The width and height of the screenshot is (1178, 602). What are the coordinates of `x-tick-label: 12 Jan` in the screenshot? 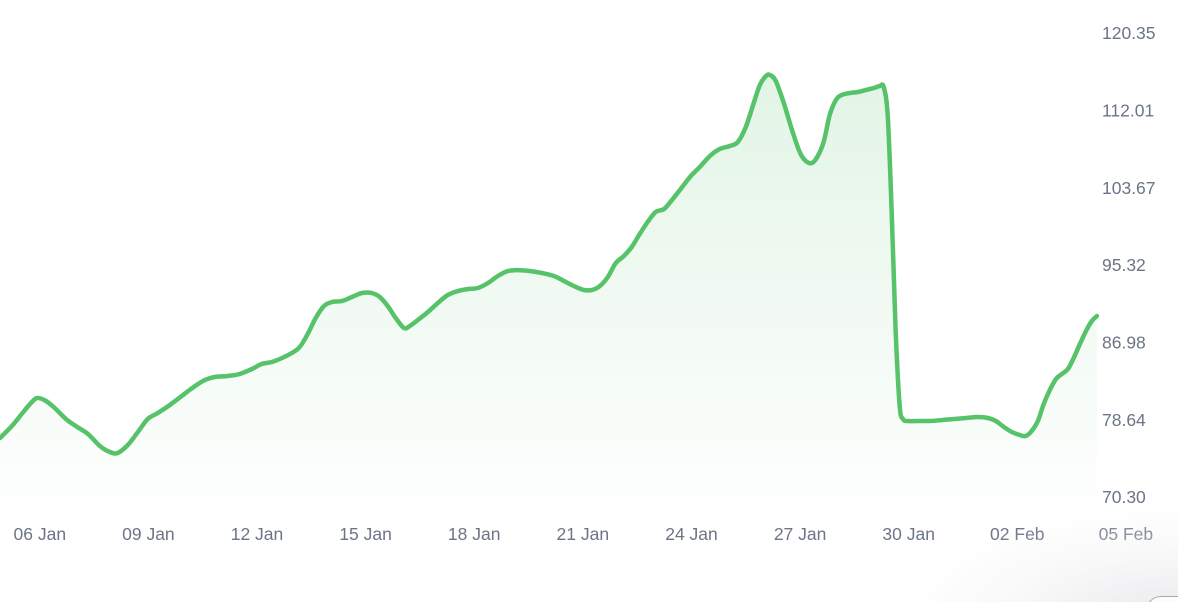 It's located at (257, 534).